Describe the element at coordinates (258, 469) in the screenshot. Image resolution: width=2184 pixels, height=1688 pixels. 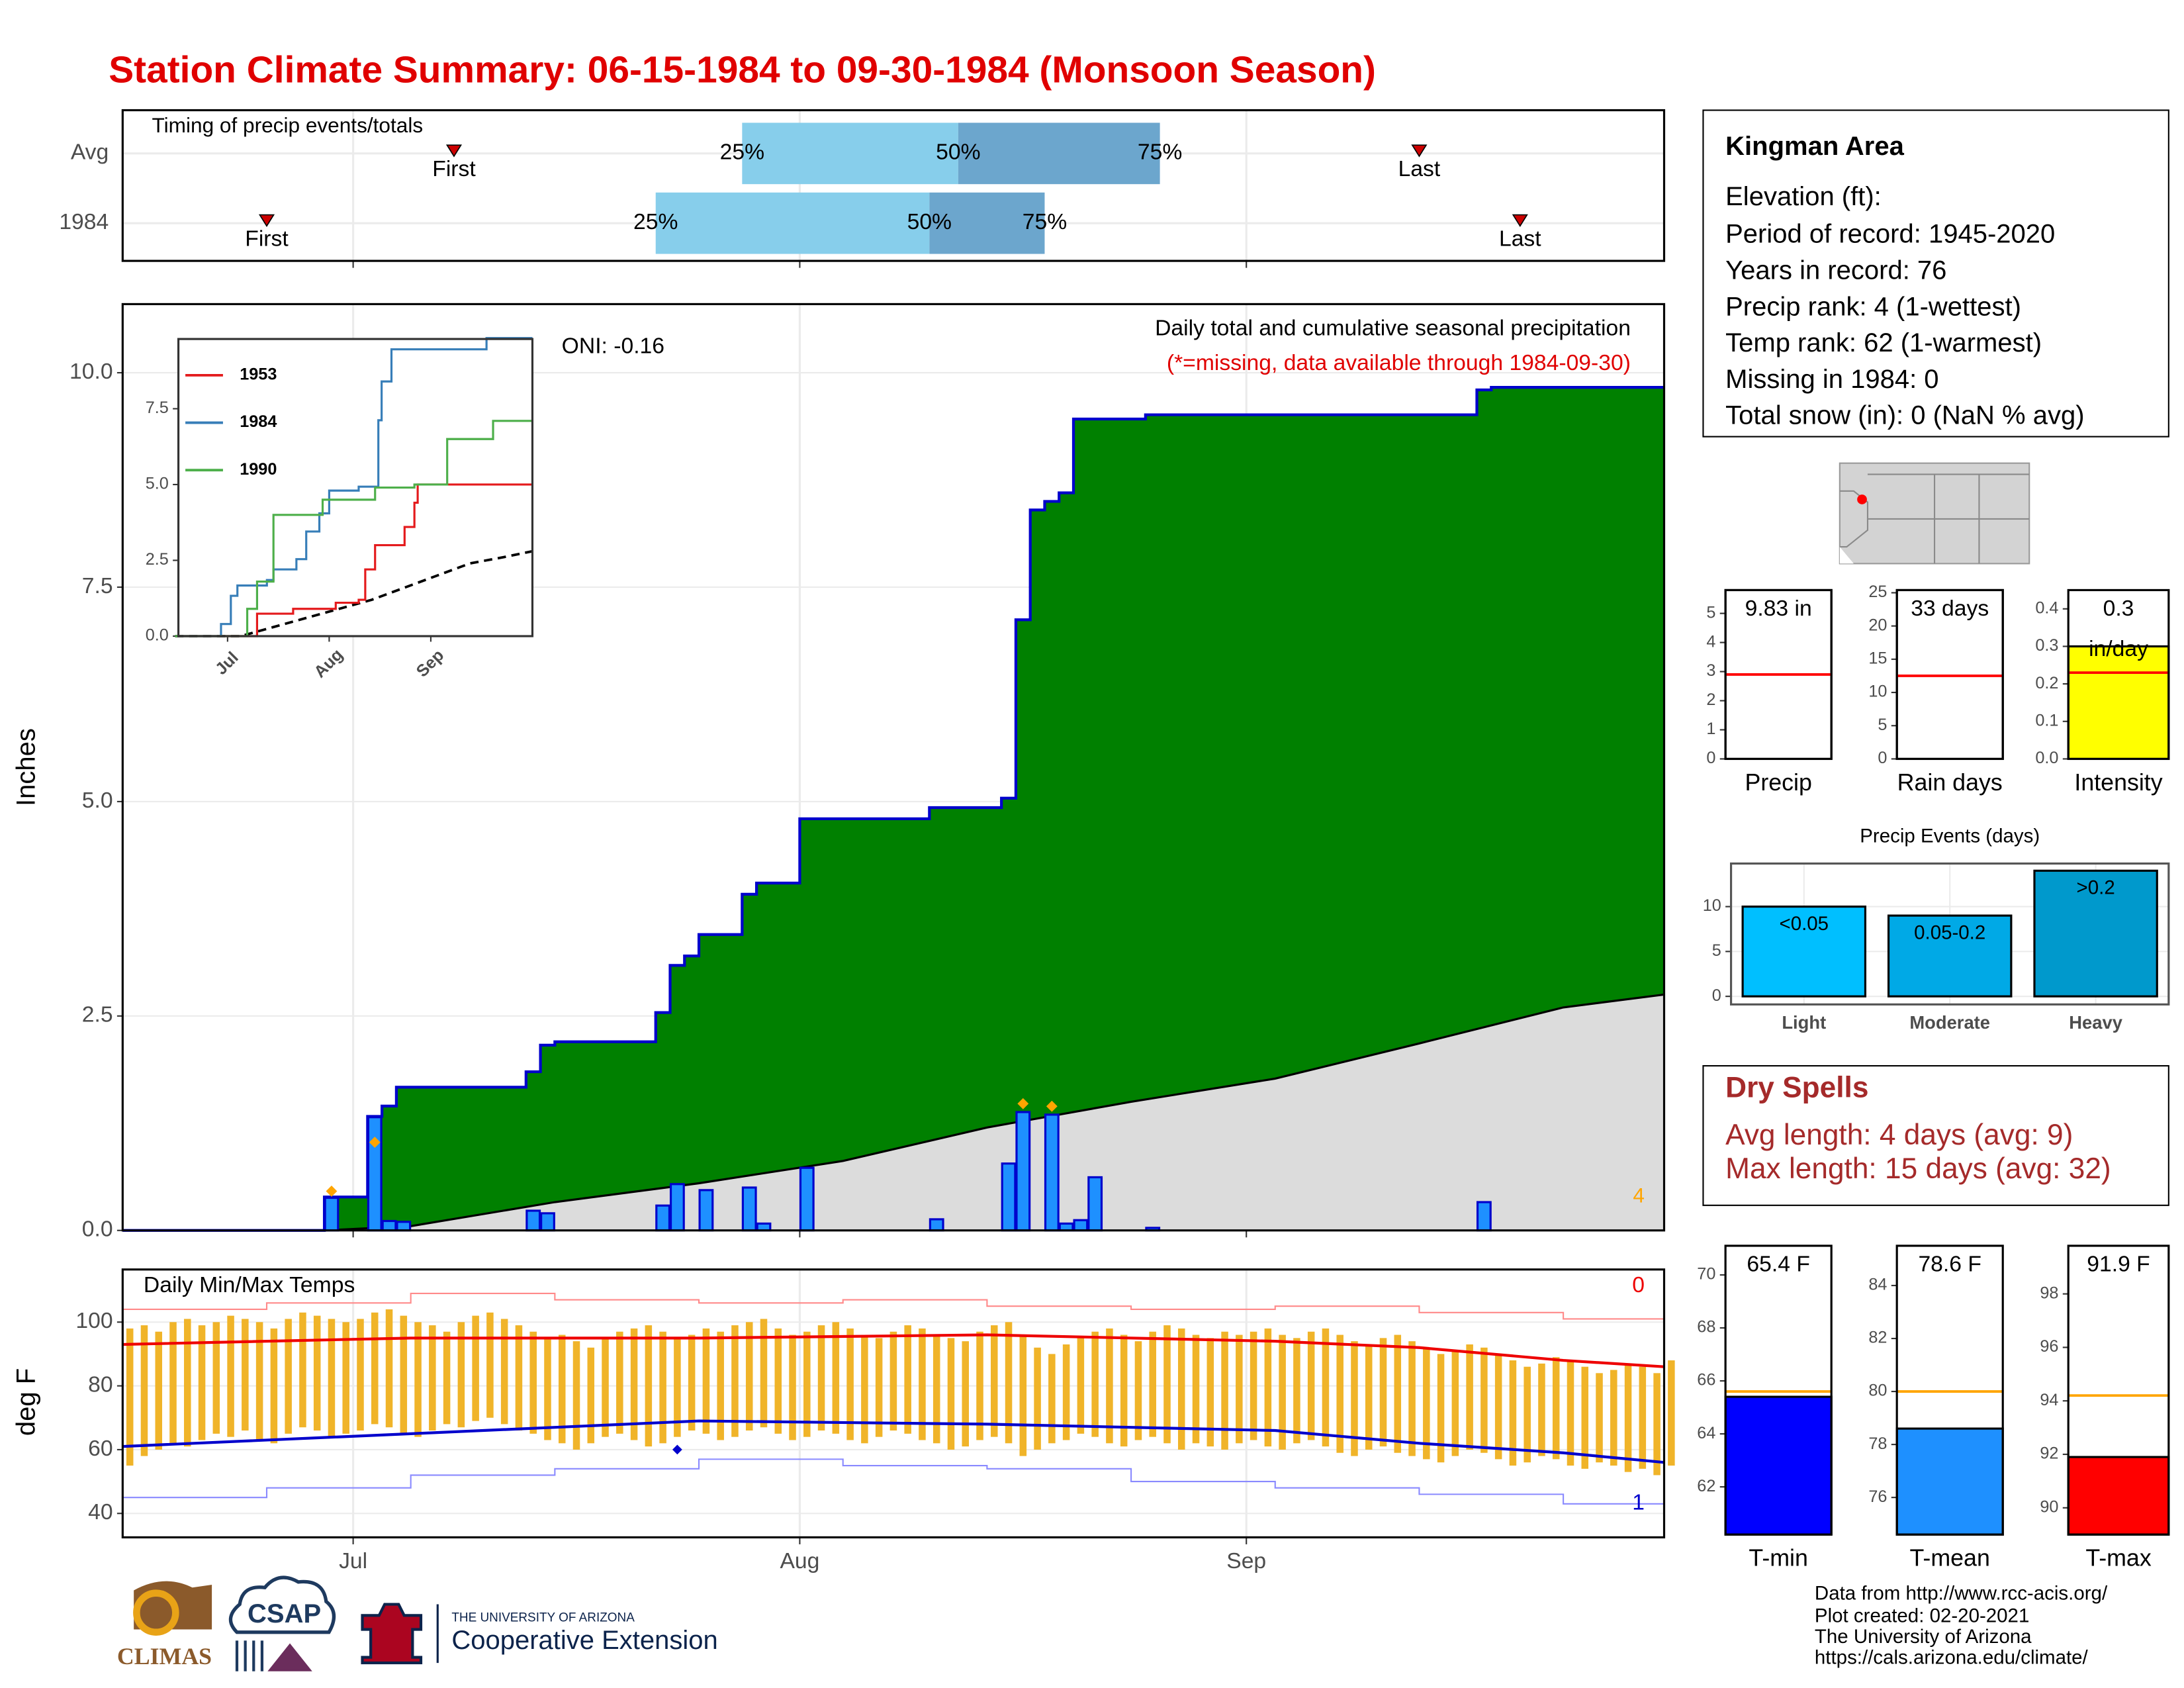
I see `legend-label: 1990` at that location.